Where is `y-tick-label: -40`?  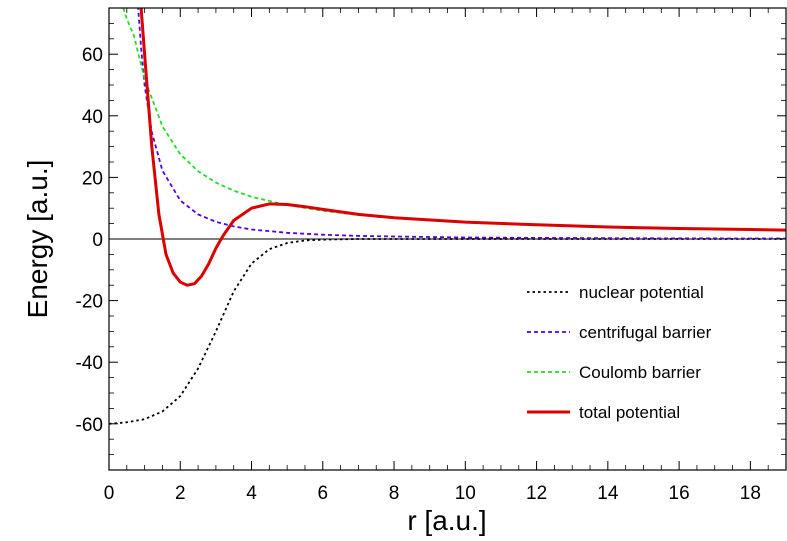 y-tick-label: -40 is located at coordinates (89, 363).